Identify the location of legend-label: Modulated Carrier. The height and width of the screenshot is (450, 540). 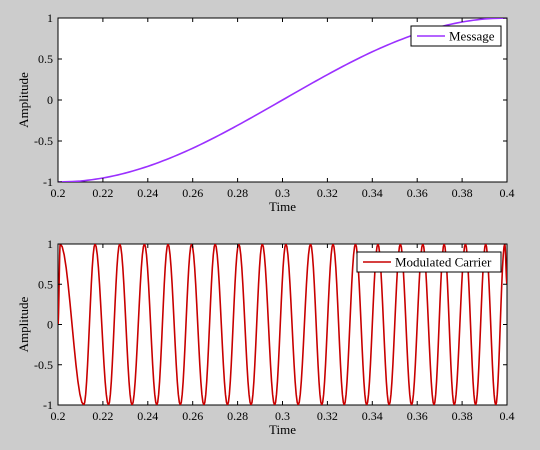
(443, 262).